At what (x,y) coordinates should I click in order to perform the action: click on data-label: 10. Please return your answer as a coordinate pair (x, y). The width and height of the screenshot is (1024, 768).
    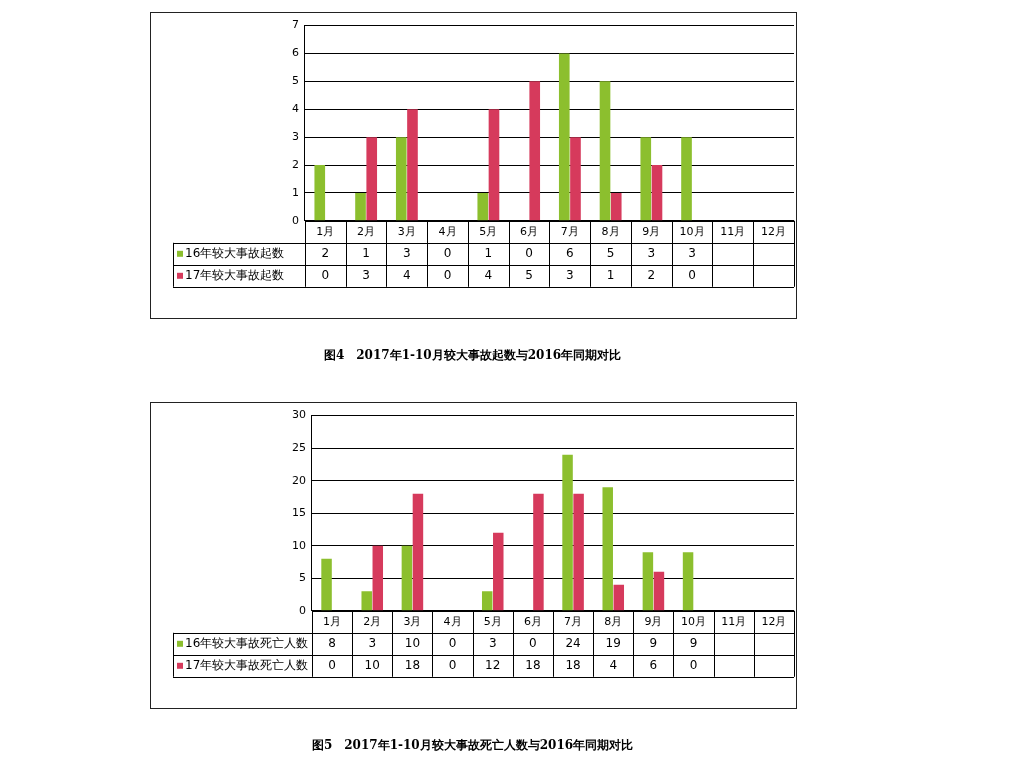
    Looking at the image, I should click on (372, 664).